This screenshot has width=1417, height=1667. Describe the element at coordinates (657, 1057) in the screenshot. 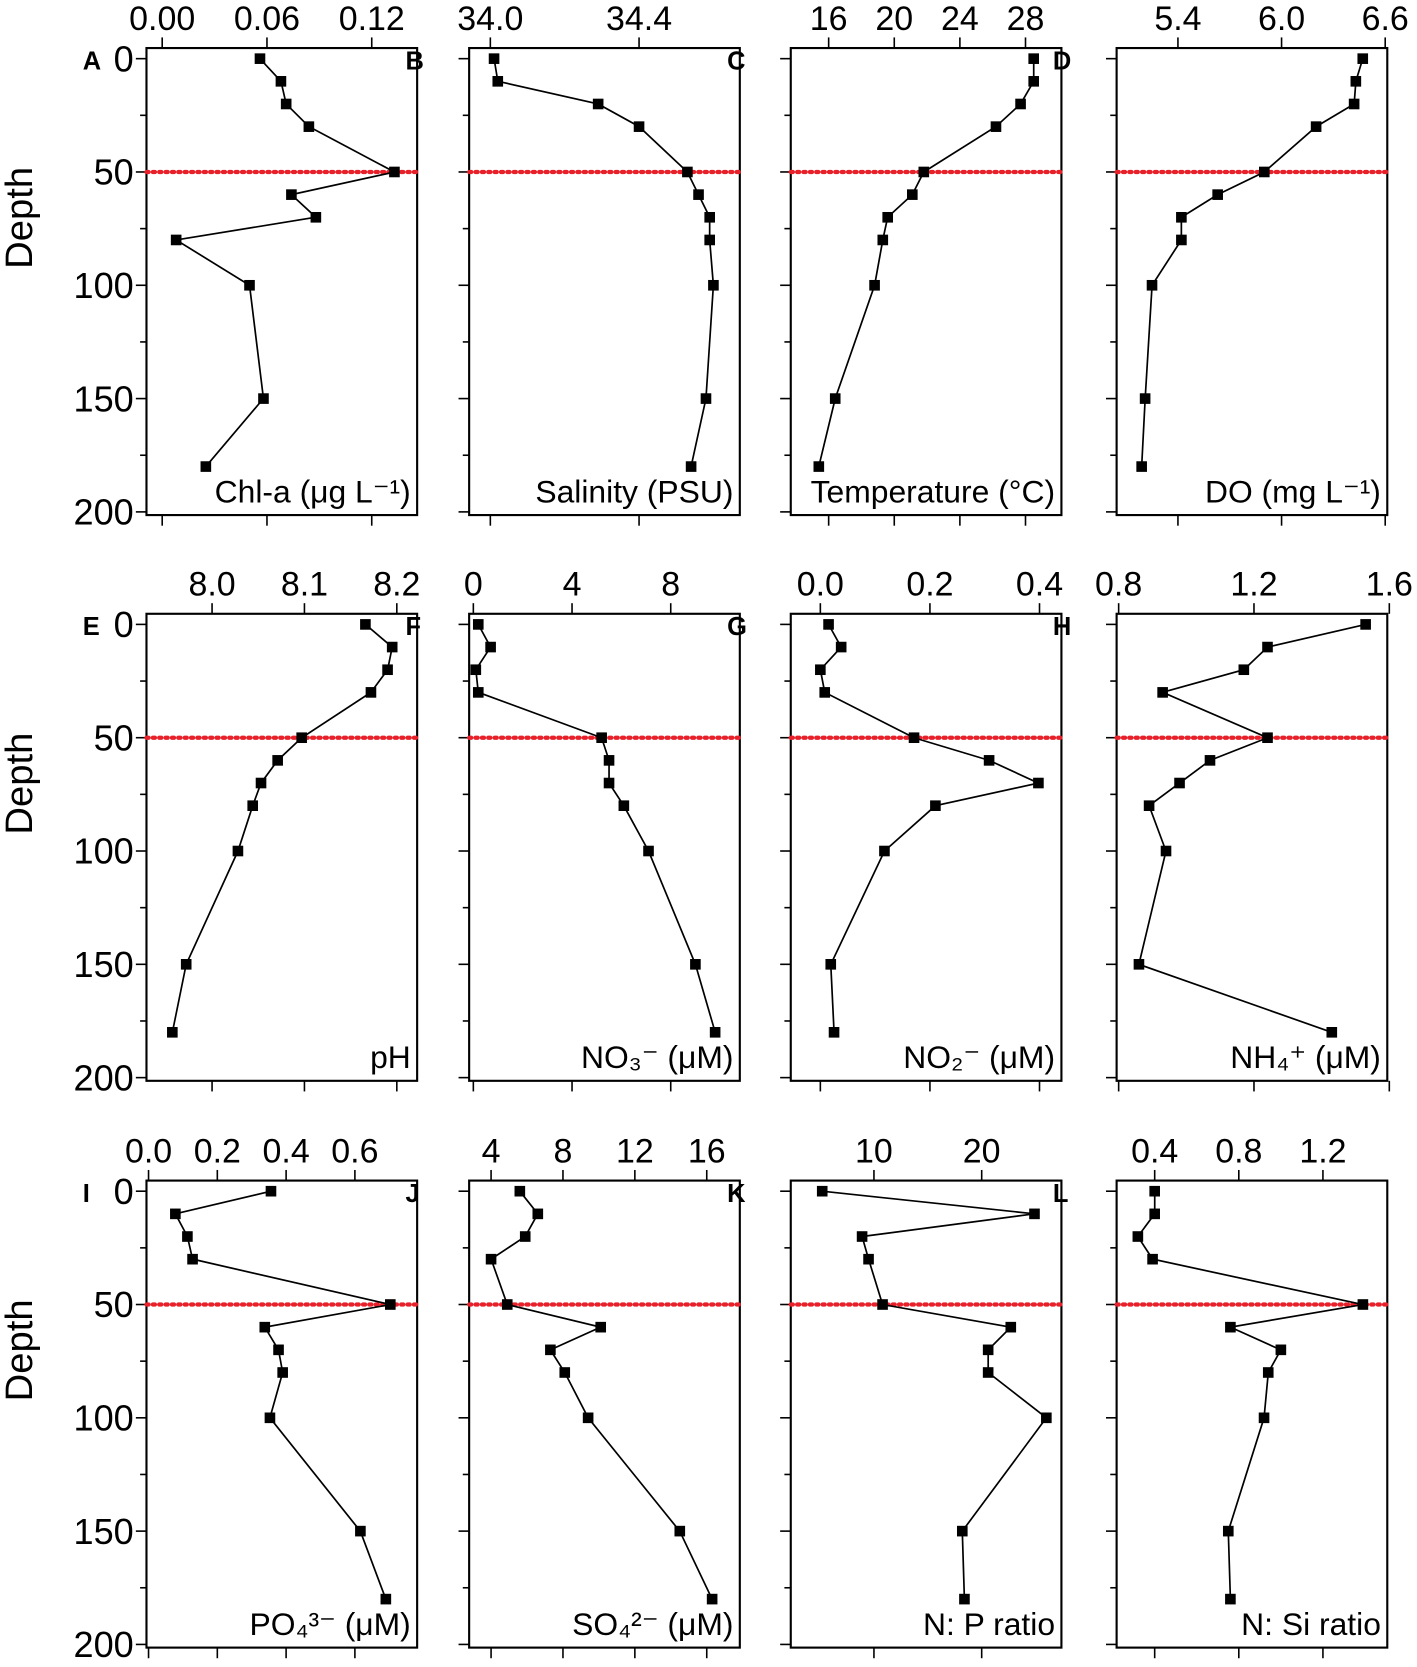

I see `x-axis-label: NO₃⁻ (μM)` at that location.